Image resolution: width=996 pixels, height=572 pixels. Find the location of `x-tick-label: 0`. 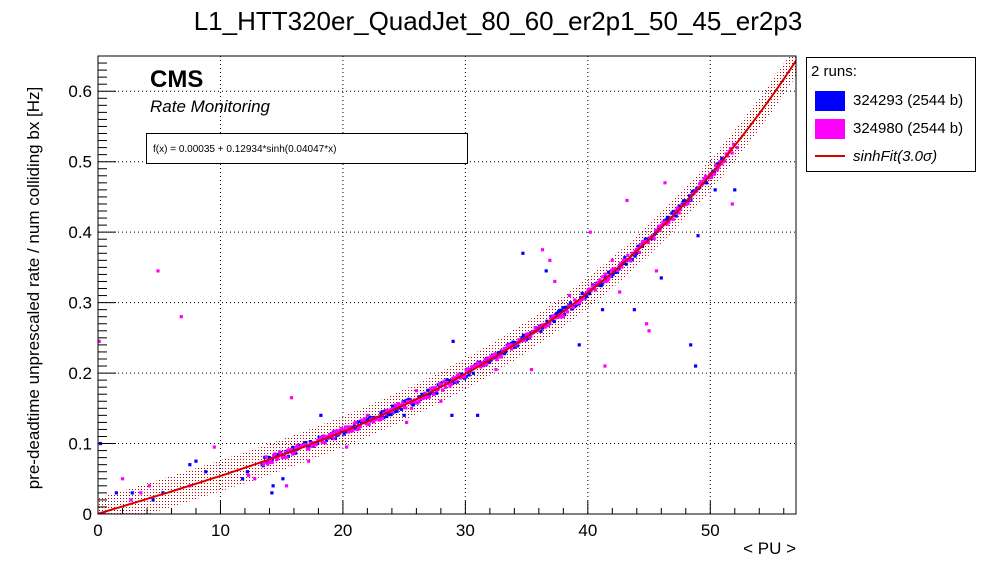

x-tick-label: 0 is located at coordinates (97, 530).